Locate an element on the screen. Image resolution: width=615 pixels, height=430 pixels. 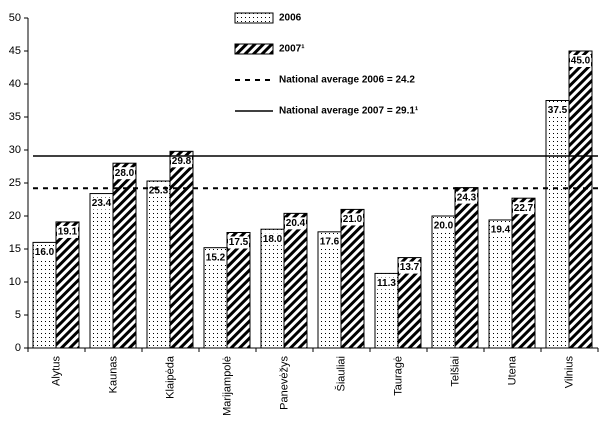
value-label: 21.0 is located at coordinates (353, 219).